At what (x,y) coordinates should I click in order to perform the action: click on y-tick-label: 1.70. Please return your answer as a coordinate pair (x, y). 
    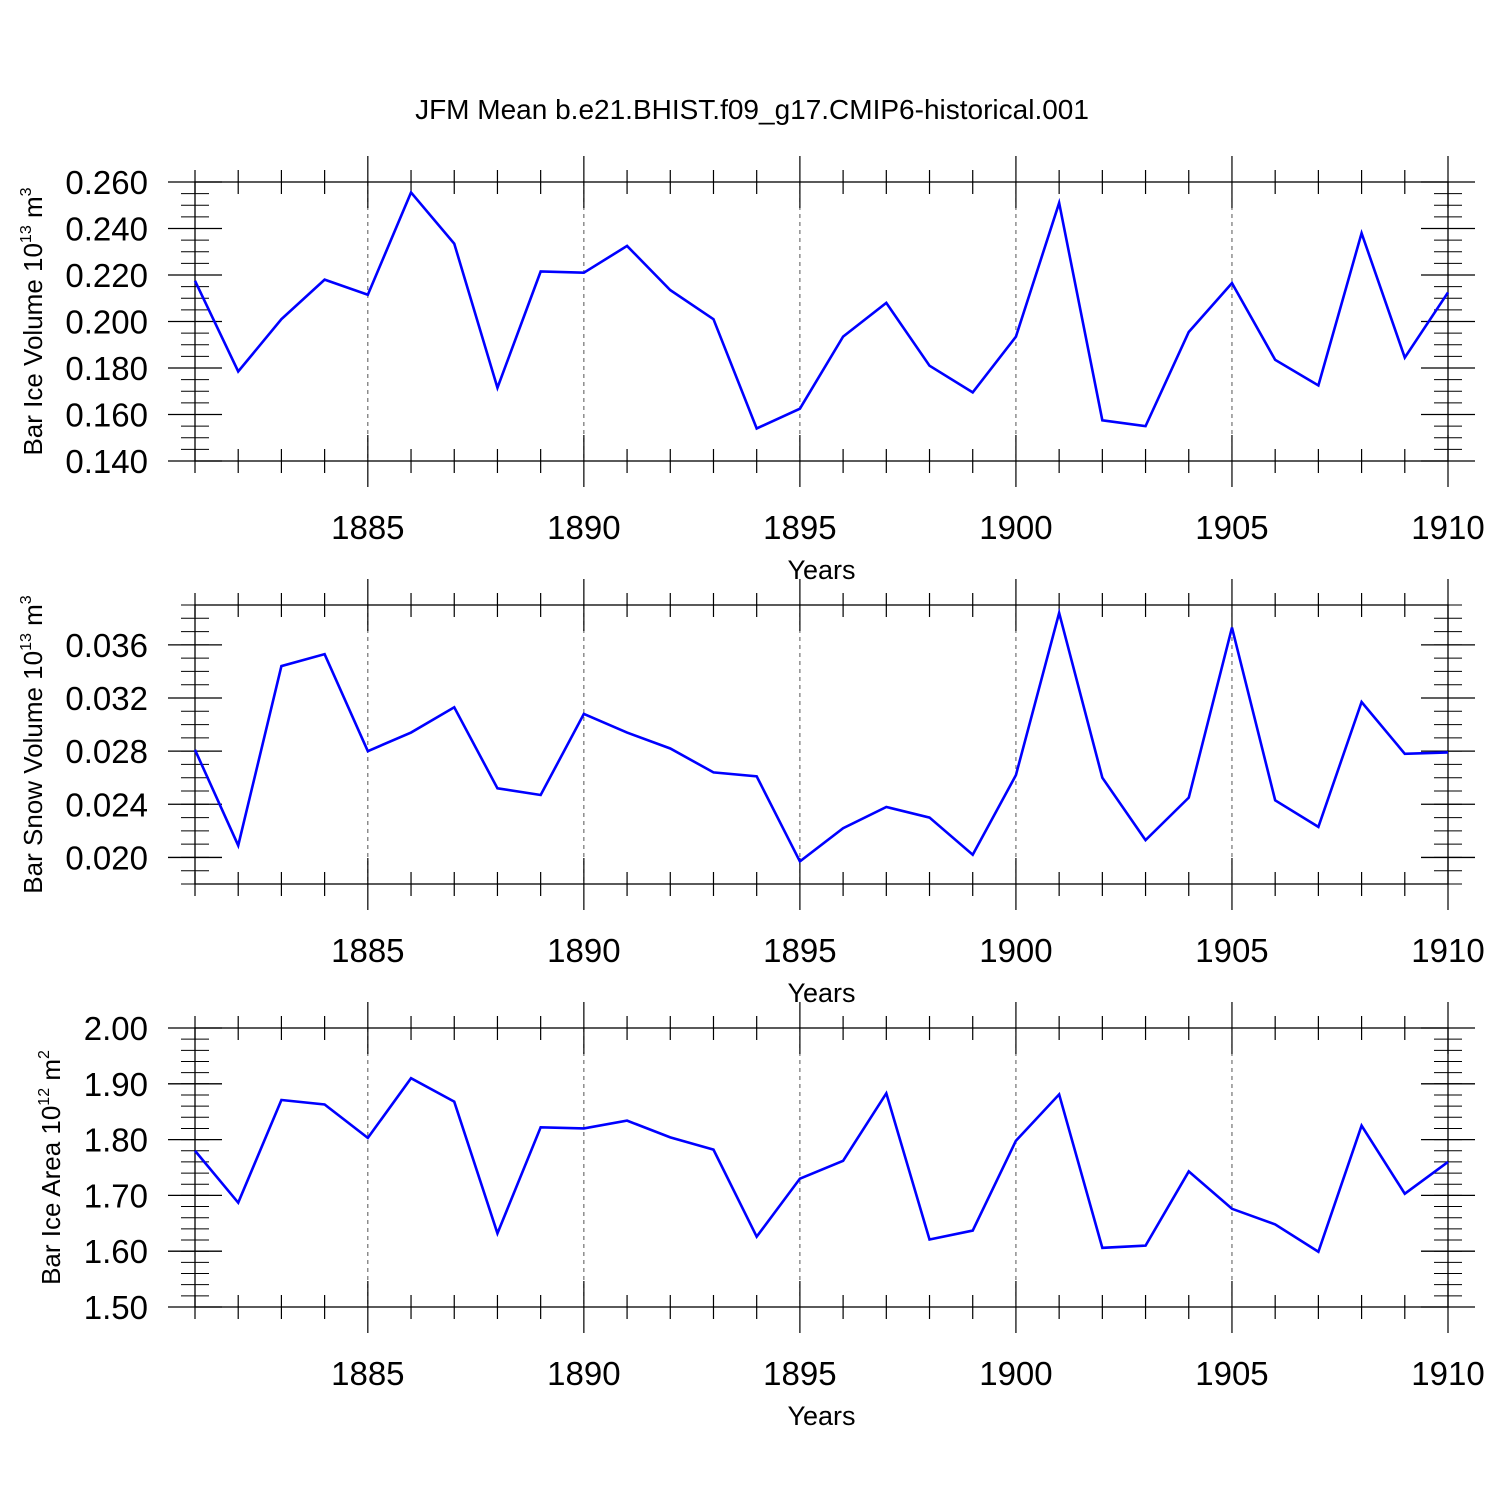
    Looking at the image, I should click on (116, 1195).